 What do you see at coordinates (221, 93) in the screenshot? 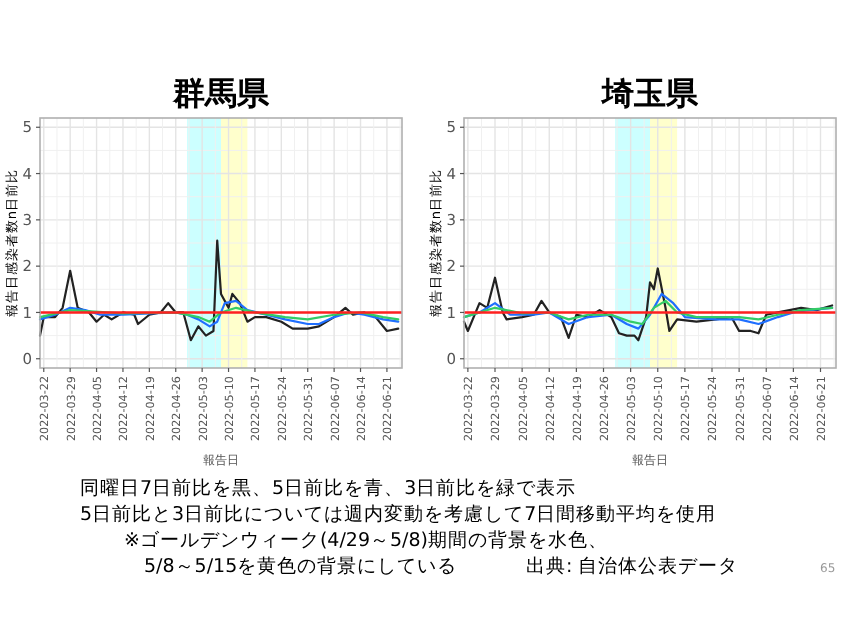
I see `chart-title: 群馬県` at bounding box center [221, 93].